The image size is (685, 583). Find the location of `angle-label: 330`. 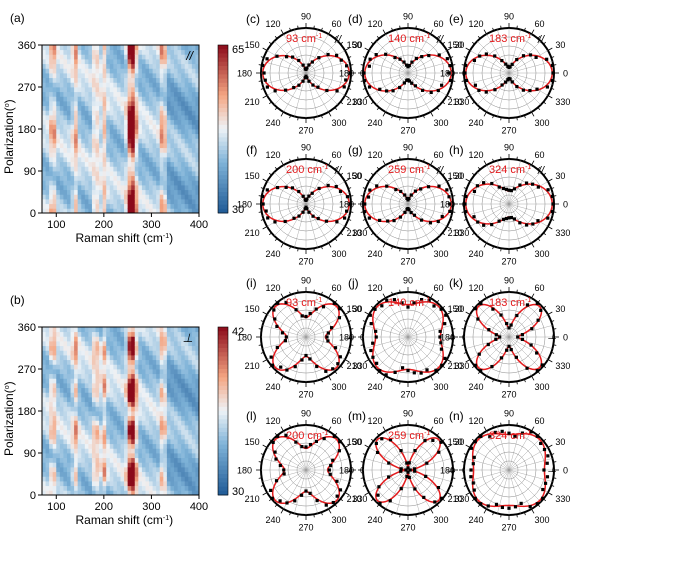

angle-label: 330 is located at coordinates (562, 102).